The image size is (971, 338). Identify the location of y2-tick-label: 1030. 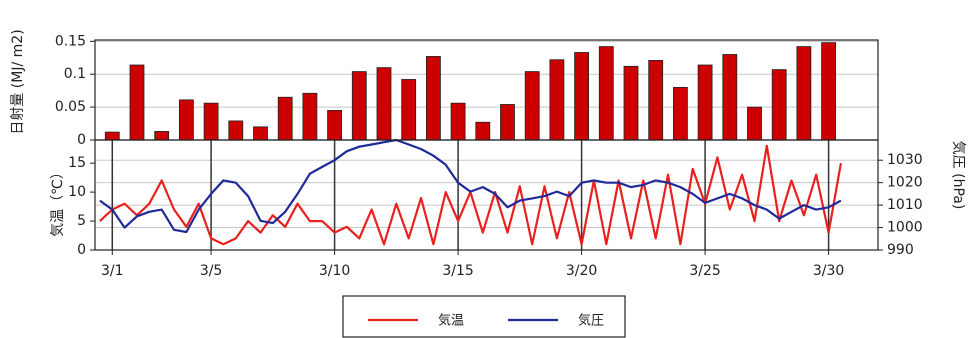
(905, 160).